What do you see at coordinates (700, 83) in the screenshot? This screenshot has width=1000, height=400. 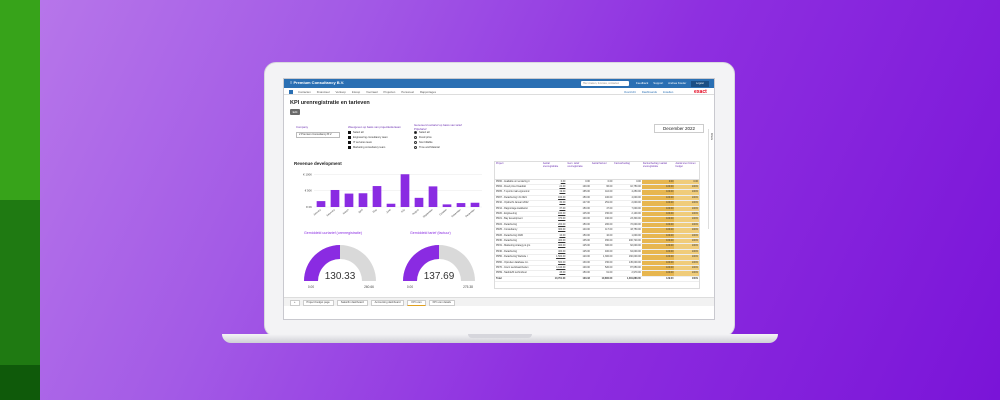 I see `logout-button: Logout` at bounding box center [700, 83].